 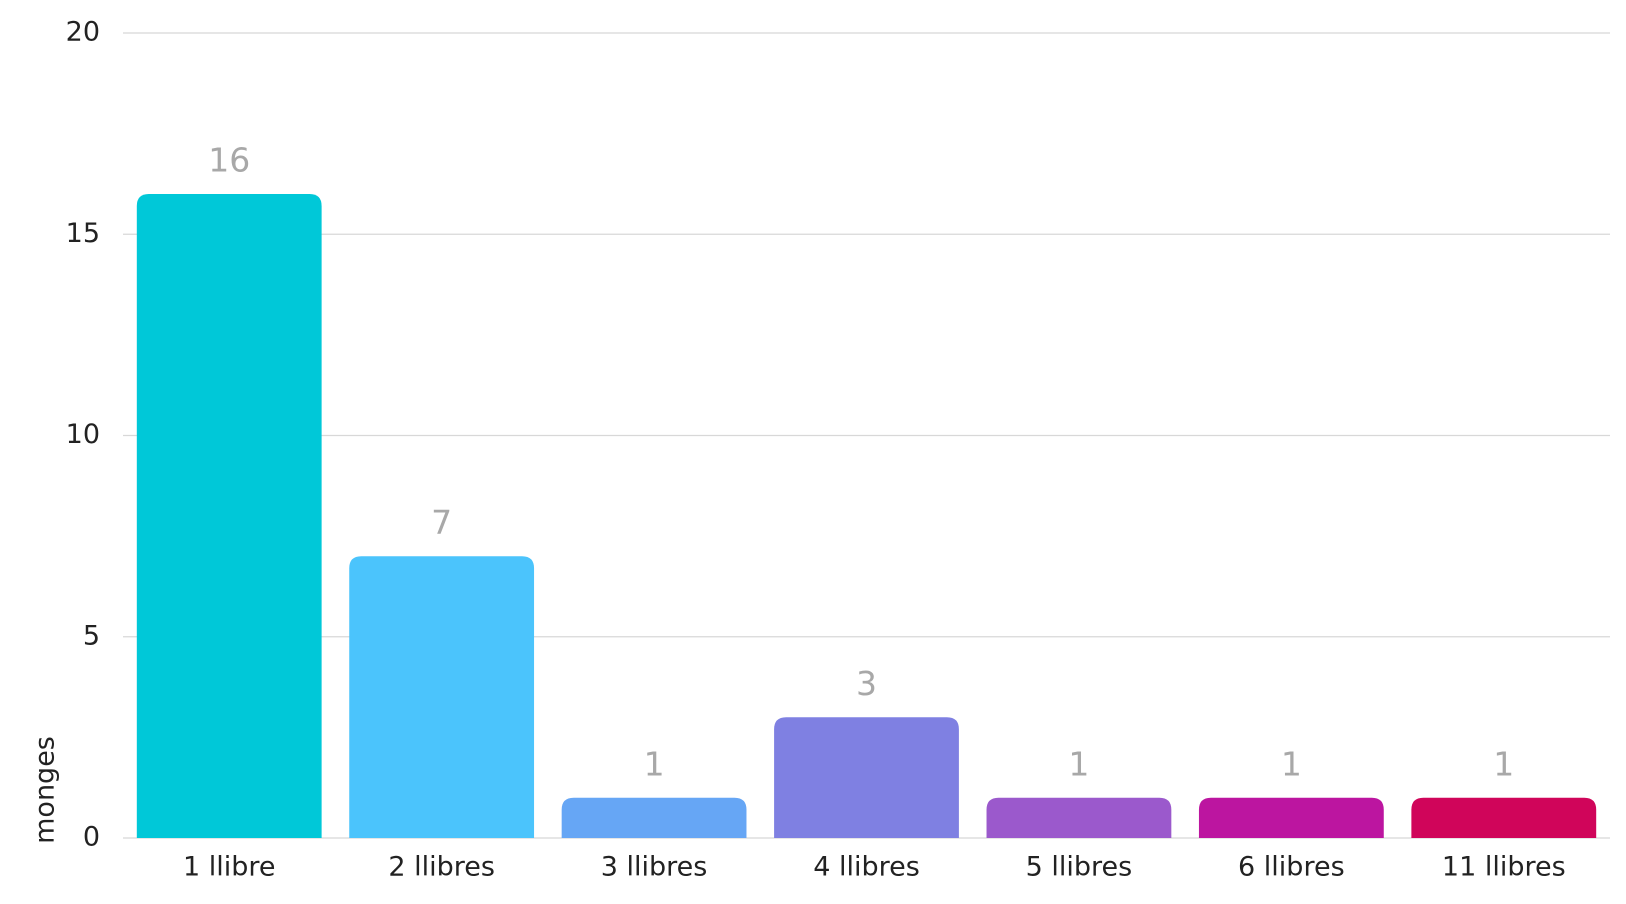 I want to click on y-tick-label: 5, so click(x=91, y=635).